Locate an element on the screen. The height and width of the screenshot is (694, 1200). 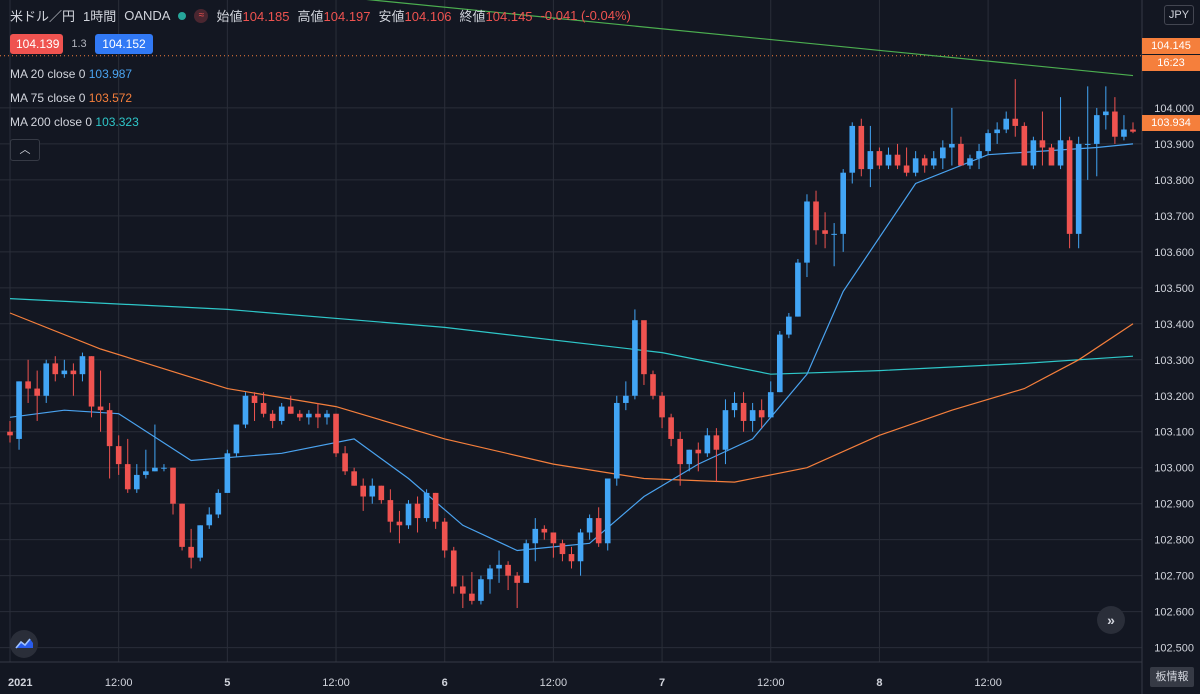
buy-button: 104.152 is located at coordinates (124, 44).